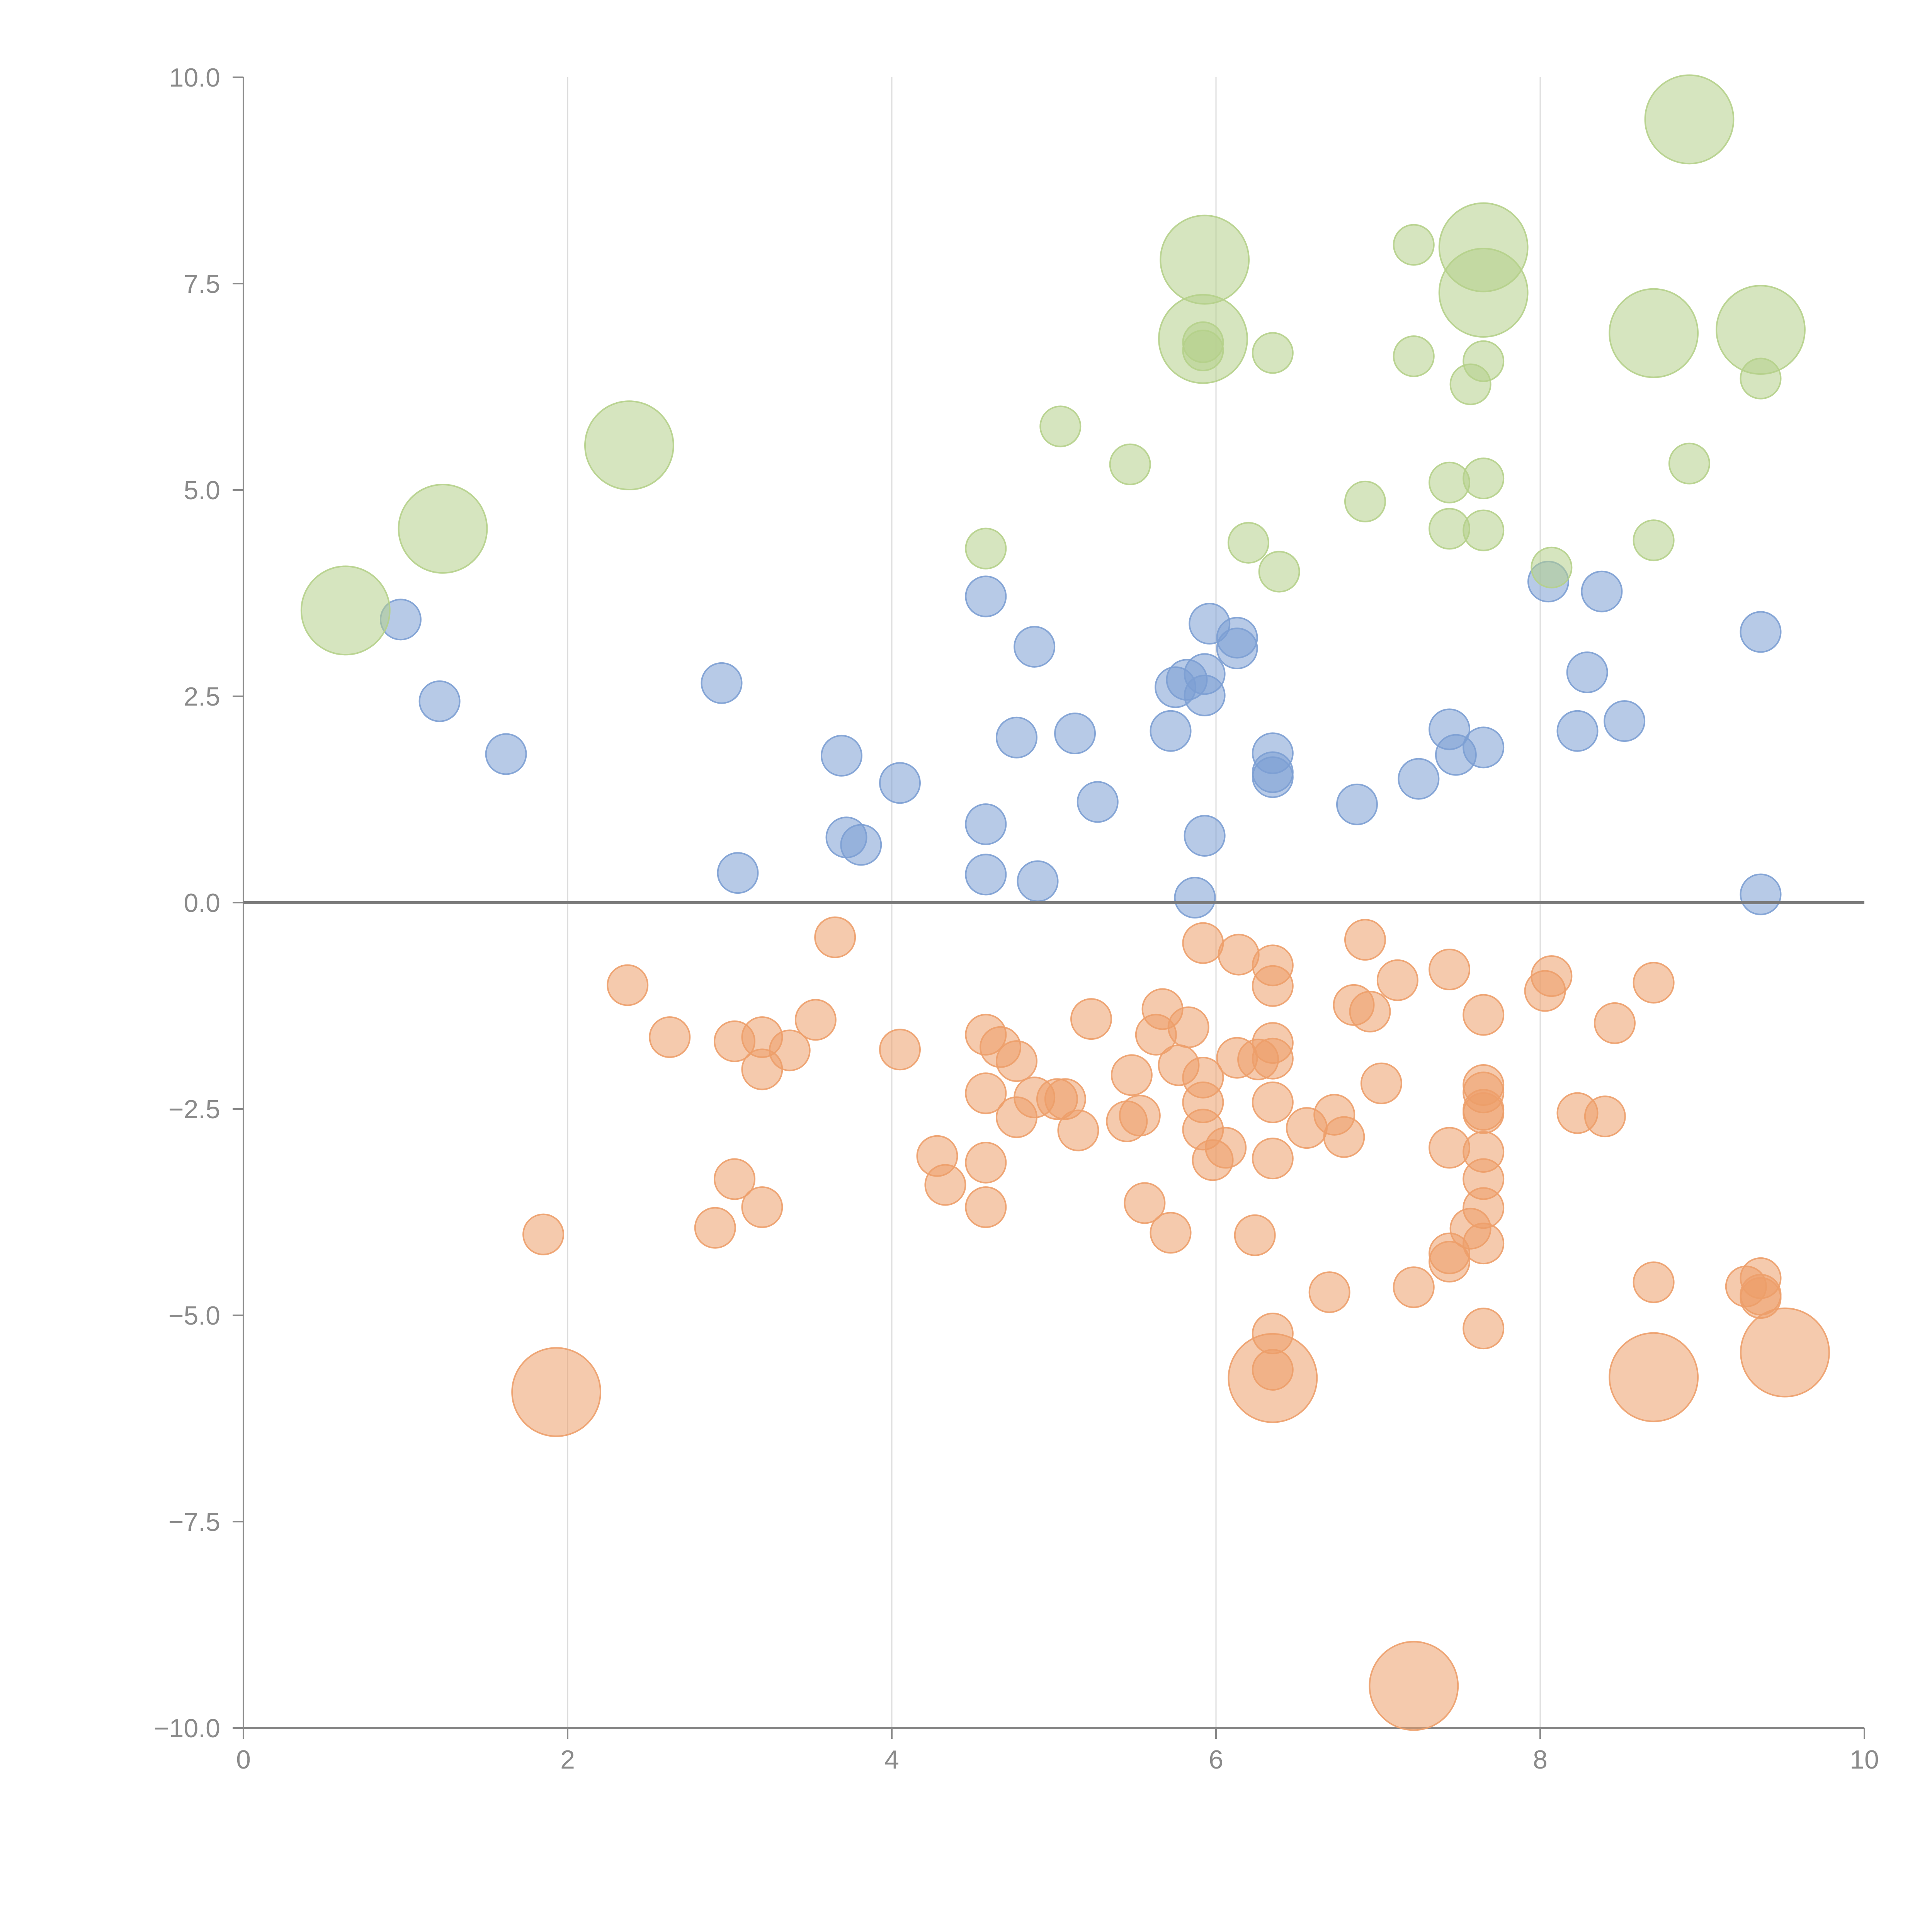 This screenshot has width=1932, height=1932. What do you see at coordinates (1540, 1759) in the screenshot?
I see `x-tick-label: 8` at bounding box center [1540, 1759].